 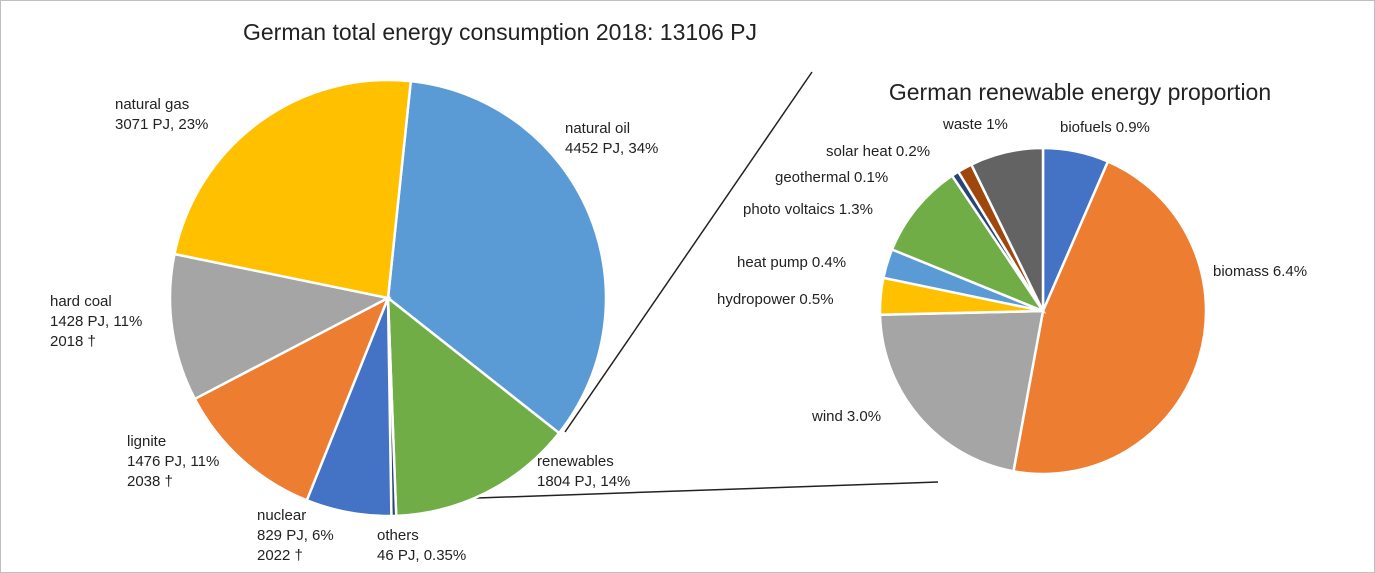 I want to click on category-name: wind, so click(x=827, y=416).